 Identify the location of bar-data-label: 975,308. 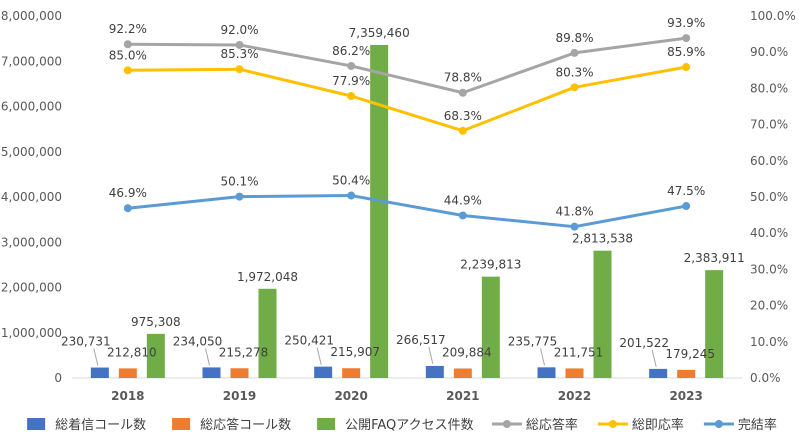
(156, 322).